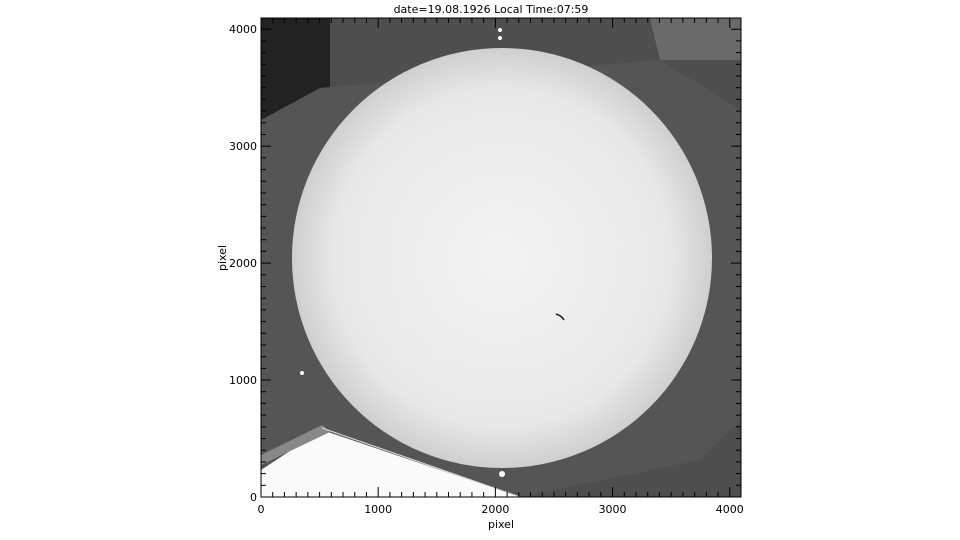 This screenshot has height=540, width=960. Describe the element at coordinates (378, 509) in the screenshot. I see `x-tick-label: 1000` at that location.